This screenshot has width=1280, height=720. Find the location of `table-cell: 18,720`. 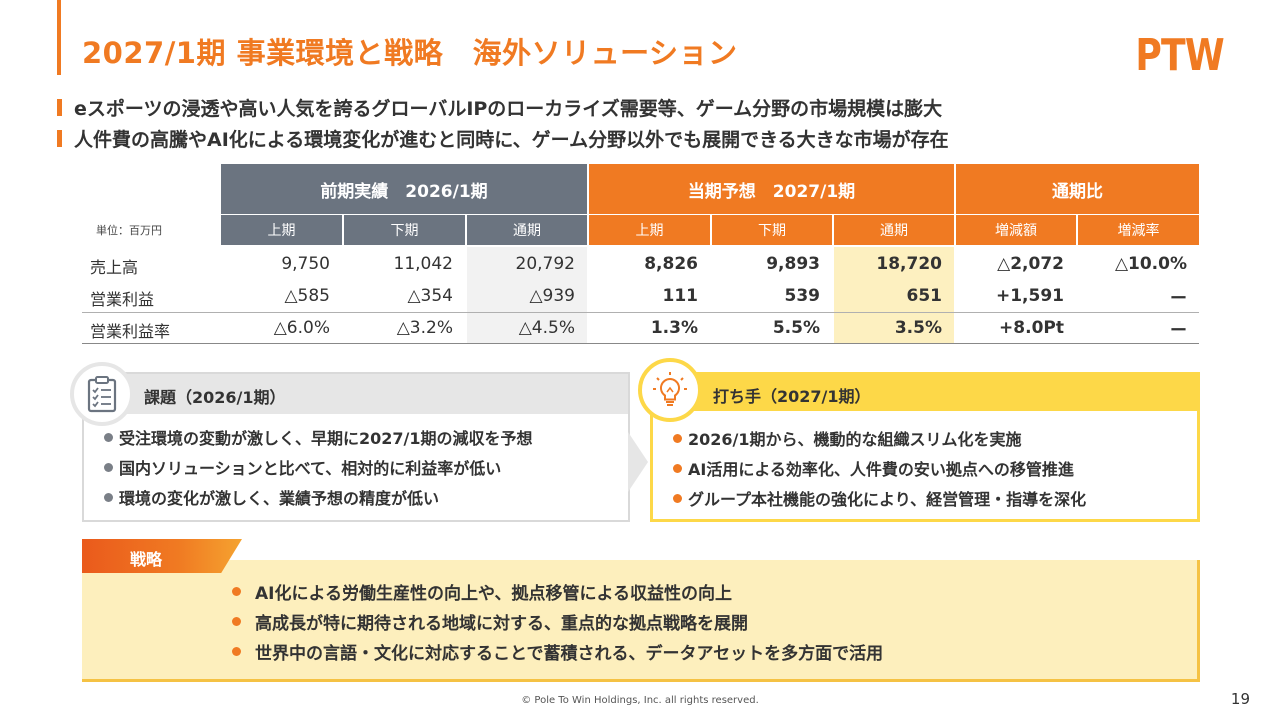

table-cell: 18,720 is located at coordinates (909, 264).